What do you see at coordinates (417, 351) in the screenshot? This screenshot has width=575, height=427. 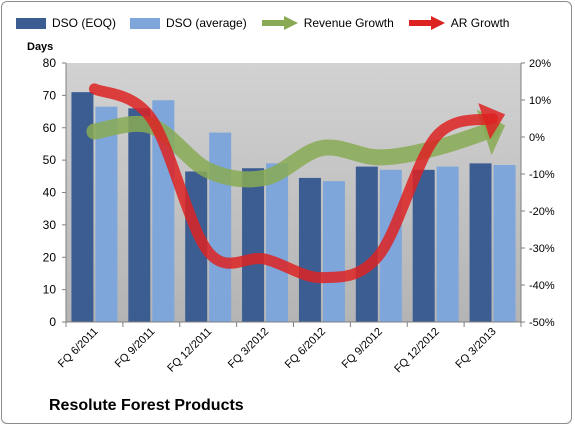 I see `x-tick-label: FQ 12/2012` at bounding box center [417, 351].